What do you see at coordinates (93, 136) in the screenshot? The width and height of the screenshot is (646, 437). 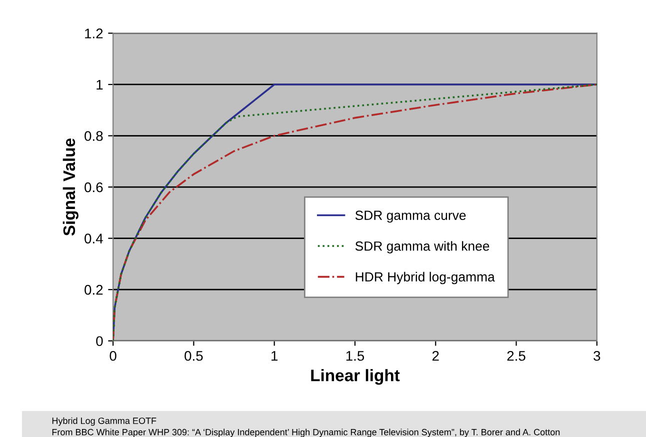 I see `y-tick-label: 0.8` at bounding box center [93, 136].